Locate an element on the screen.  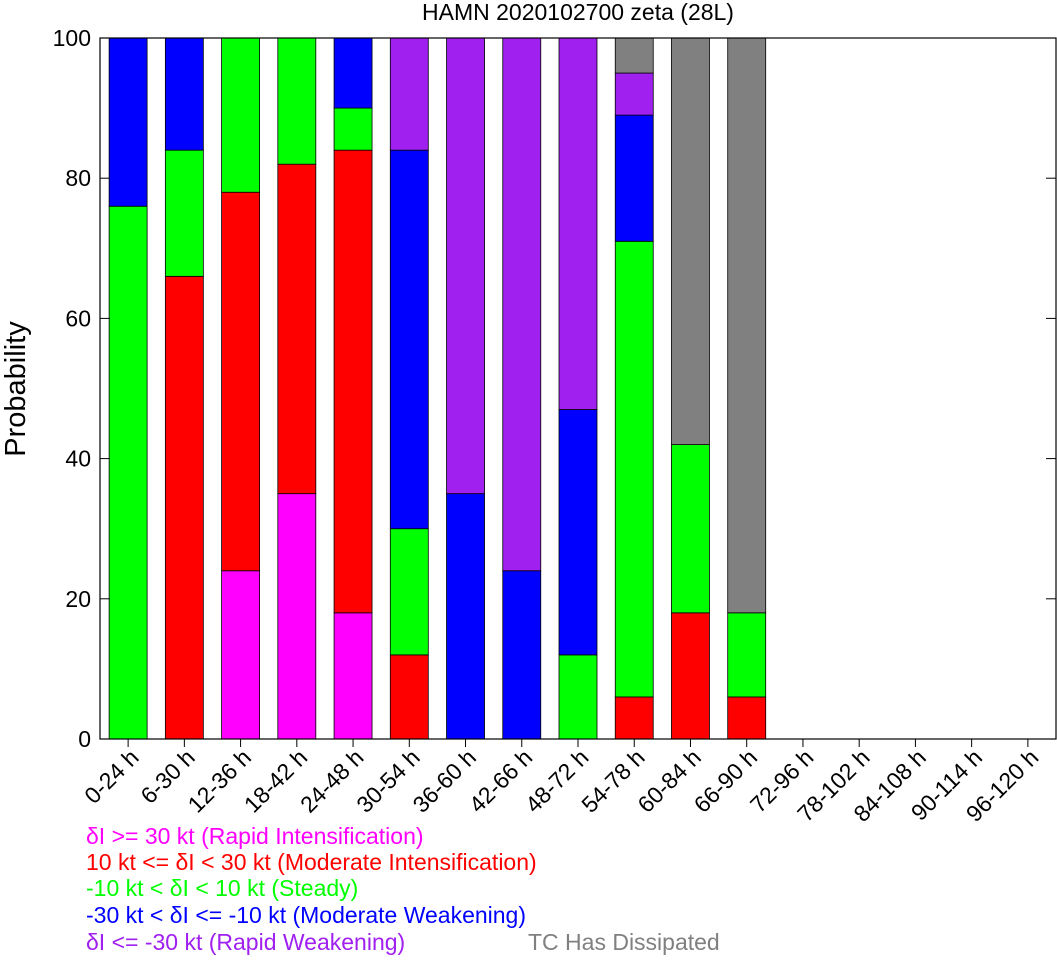
chart-title: HAMN 2020102700 zeta (28L) is located at coordinates (578, 12).